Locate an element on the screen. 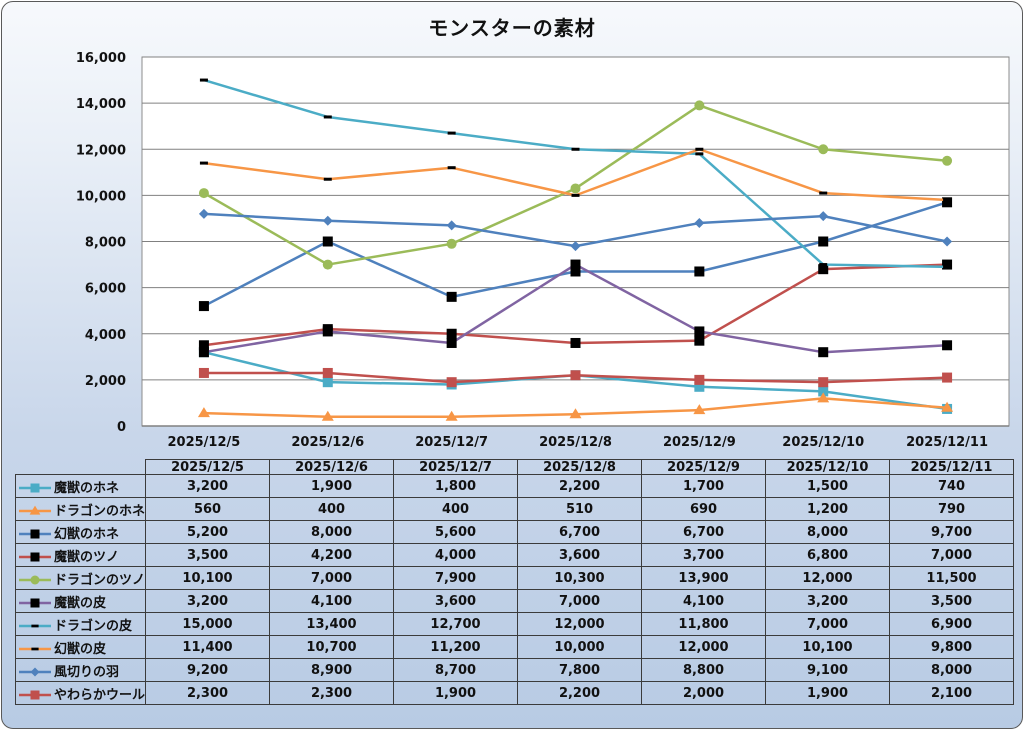  y-tick-label: 10,000 is located at coordinates (101, 196).